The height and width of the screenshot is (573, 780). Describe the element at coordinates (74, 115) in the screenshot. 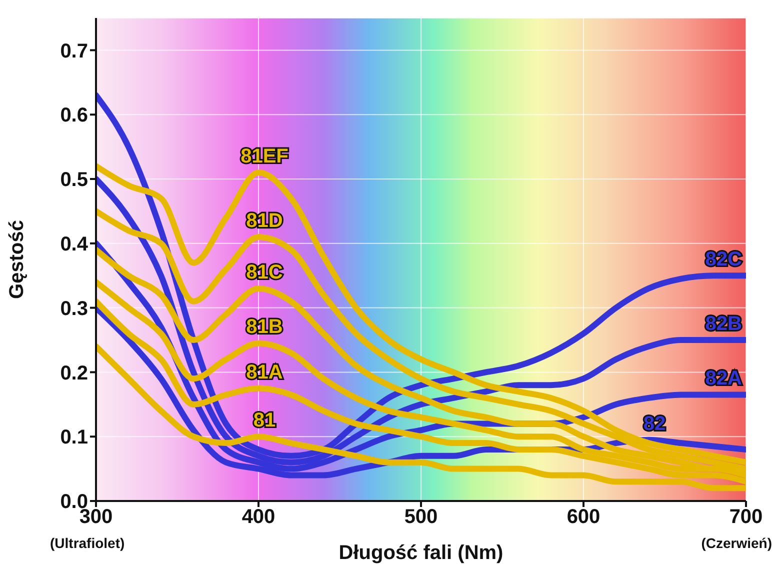

I see `y-tick-label: 0.6` at that location.